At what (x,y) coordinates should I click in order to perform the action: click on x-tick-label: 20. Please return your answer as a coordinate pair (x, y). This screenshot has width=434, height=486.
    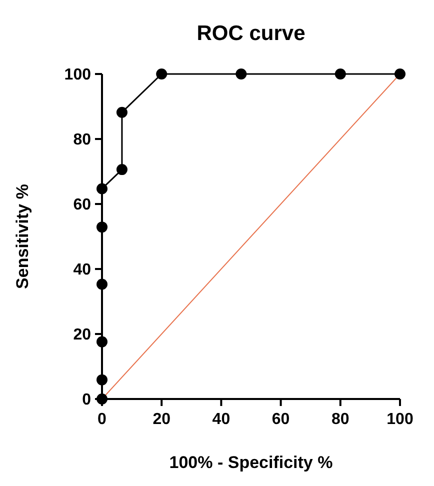
    Looking at the image, I should click on (161, 419).